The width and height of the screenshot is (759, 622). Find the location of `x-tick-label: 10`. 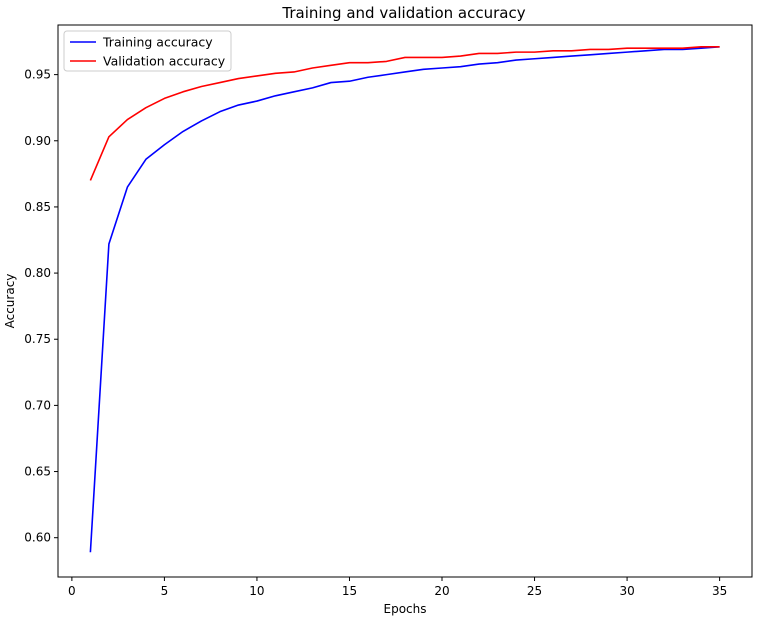

x-tick-label: 10 is located at coordinates (256, 591).